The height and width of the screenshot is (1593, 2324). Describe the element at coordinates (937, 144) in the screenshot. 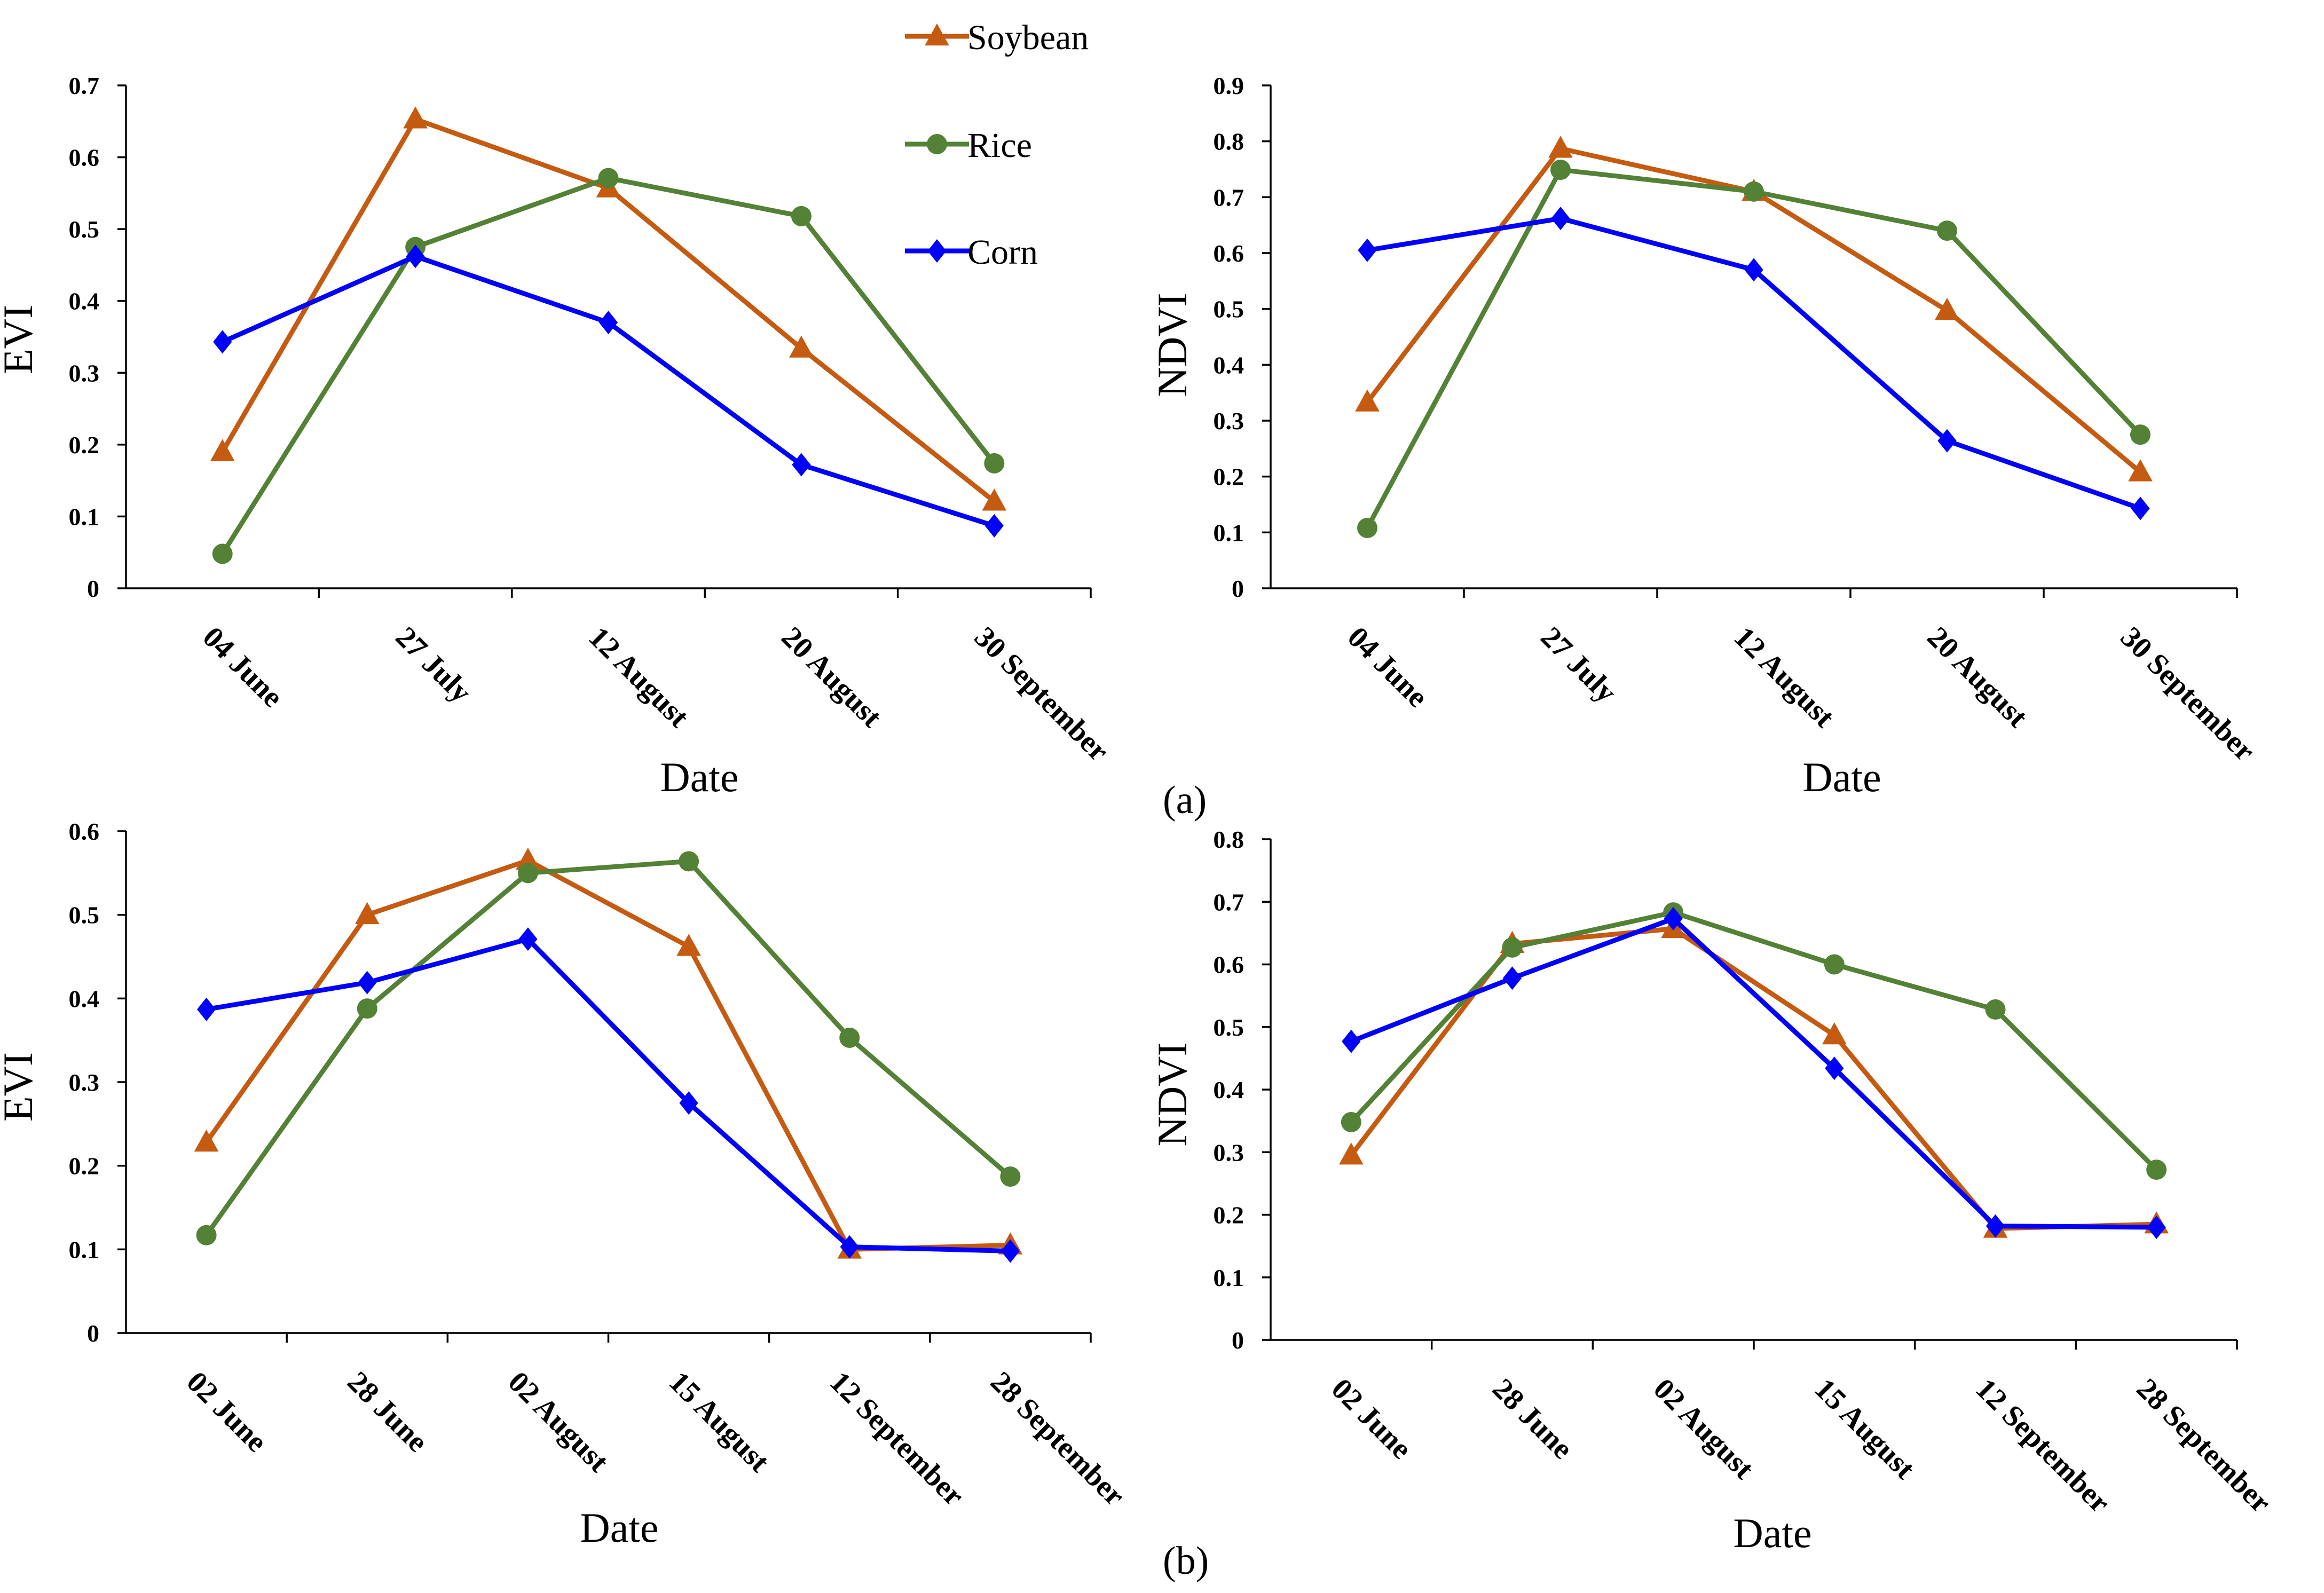

I see `legend-marker-rice` at that location.